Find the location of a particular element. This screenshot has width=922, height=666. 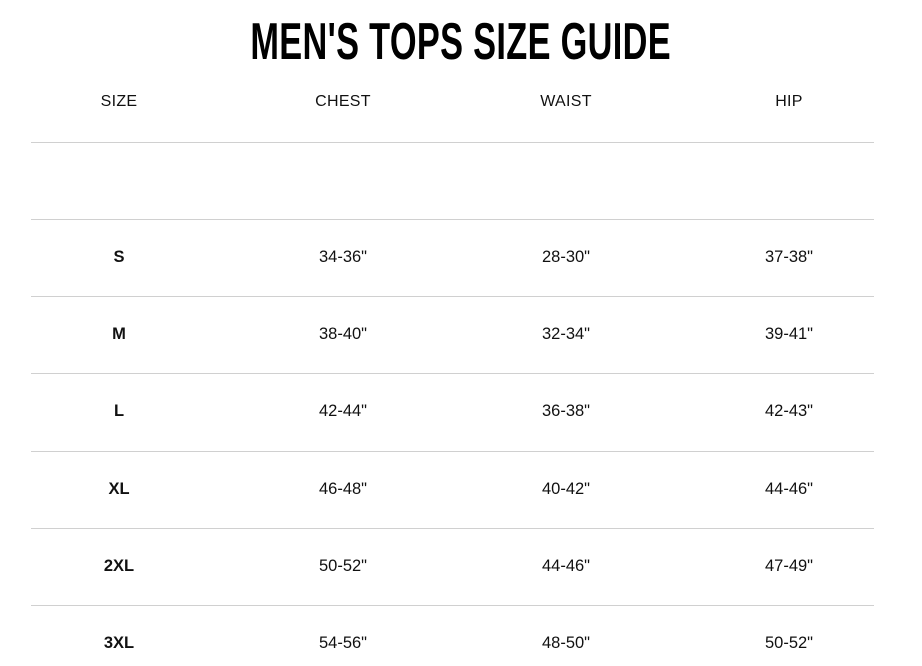

cell-waist: 36-38" is located at coordinates (566, 411).